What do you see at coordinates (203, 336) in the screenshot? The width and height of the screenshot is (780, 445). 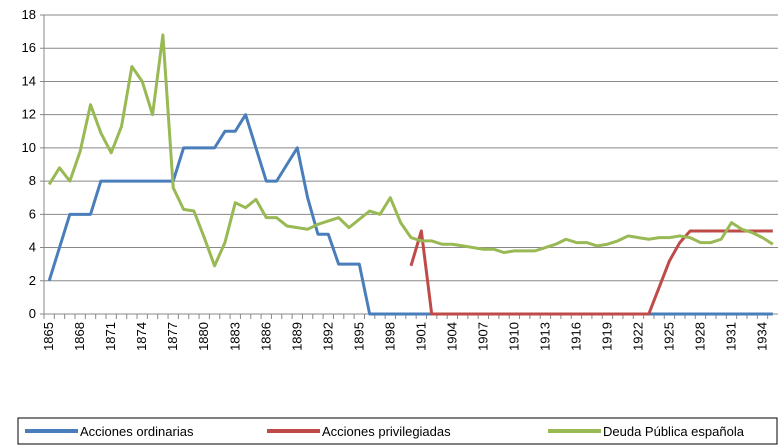 I see `x-tick-label: 1880` at bounding box center [203, 336].